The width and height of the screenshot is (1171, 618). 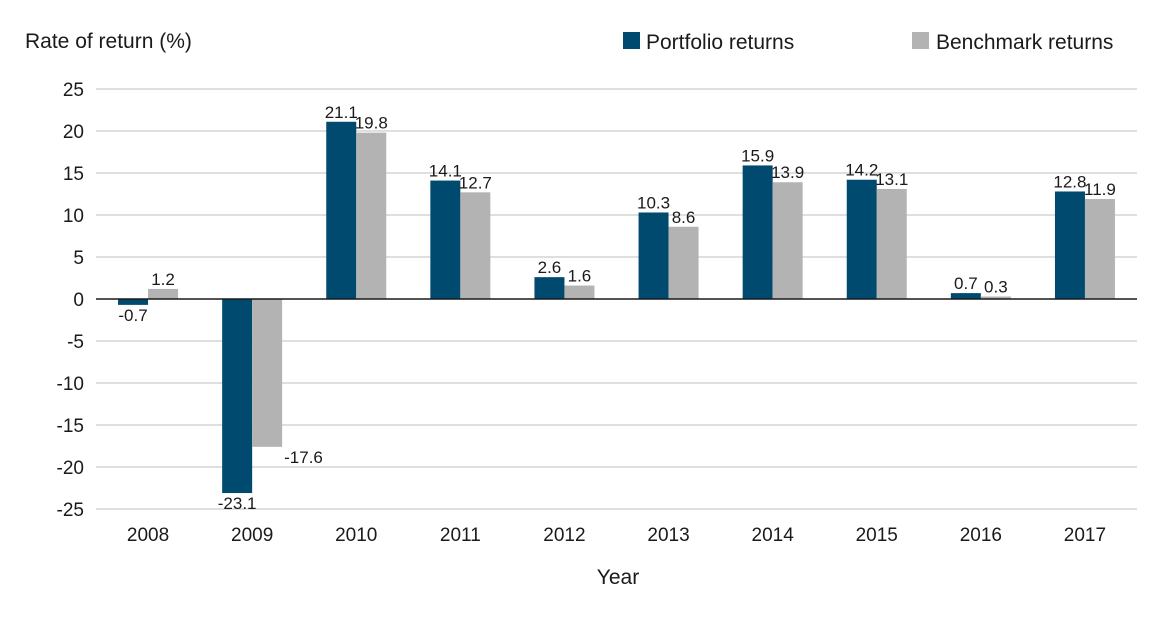 I want to click on bar-benchmark-2009, so click(x=267, y=373).